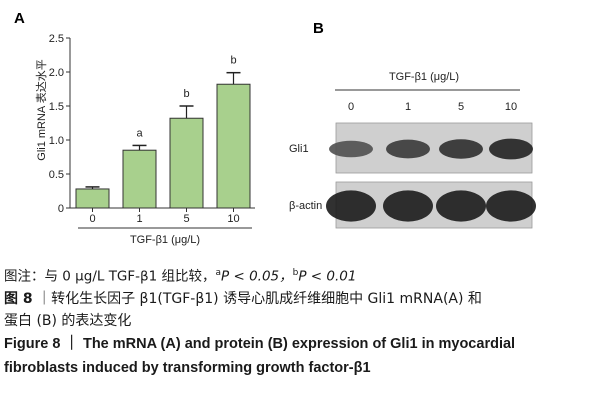 This screenshot has height=403, width=602. What do you see at coordinates (110, 276) in the screenshot?
I see `caption-note-prefix: 图注：与 0 μg/L TGF-β1 组比较，` at bounding box center [110, 276].